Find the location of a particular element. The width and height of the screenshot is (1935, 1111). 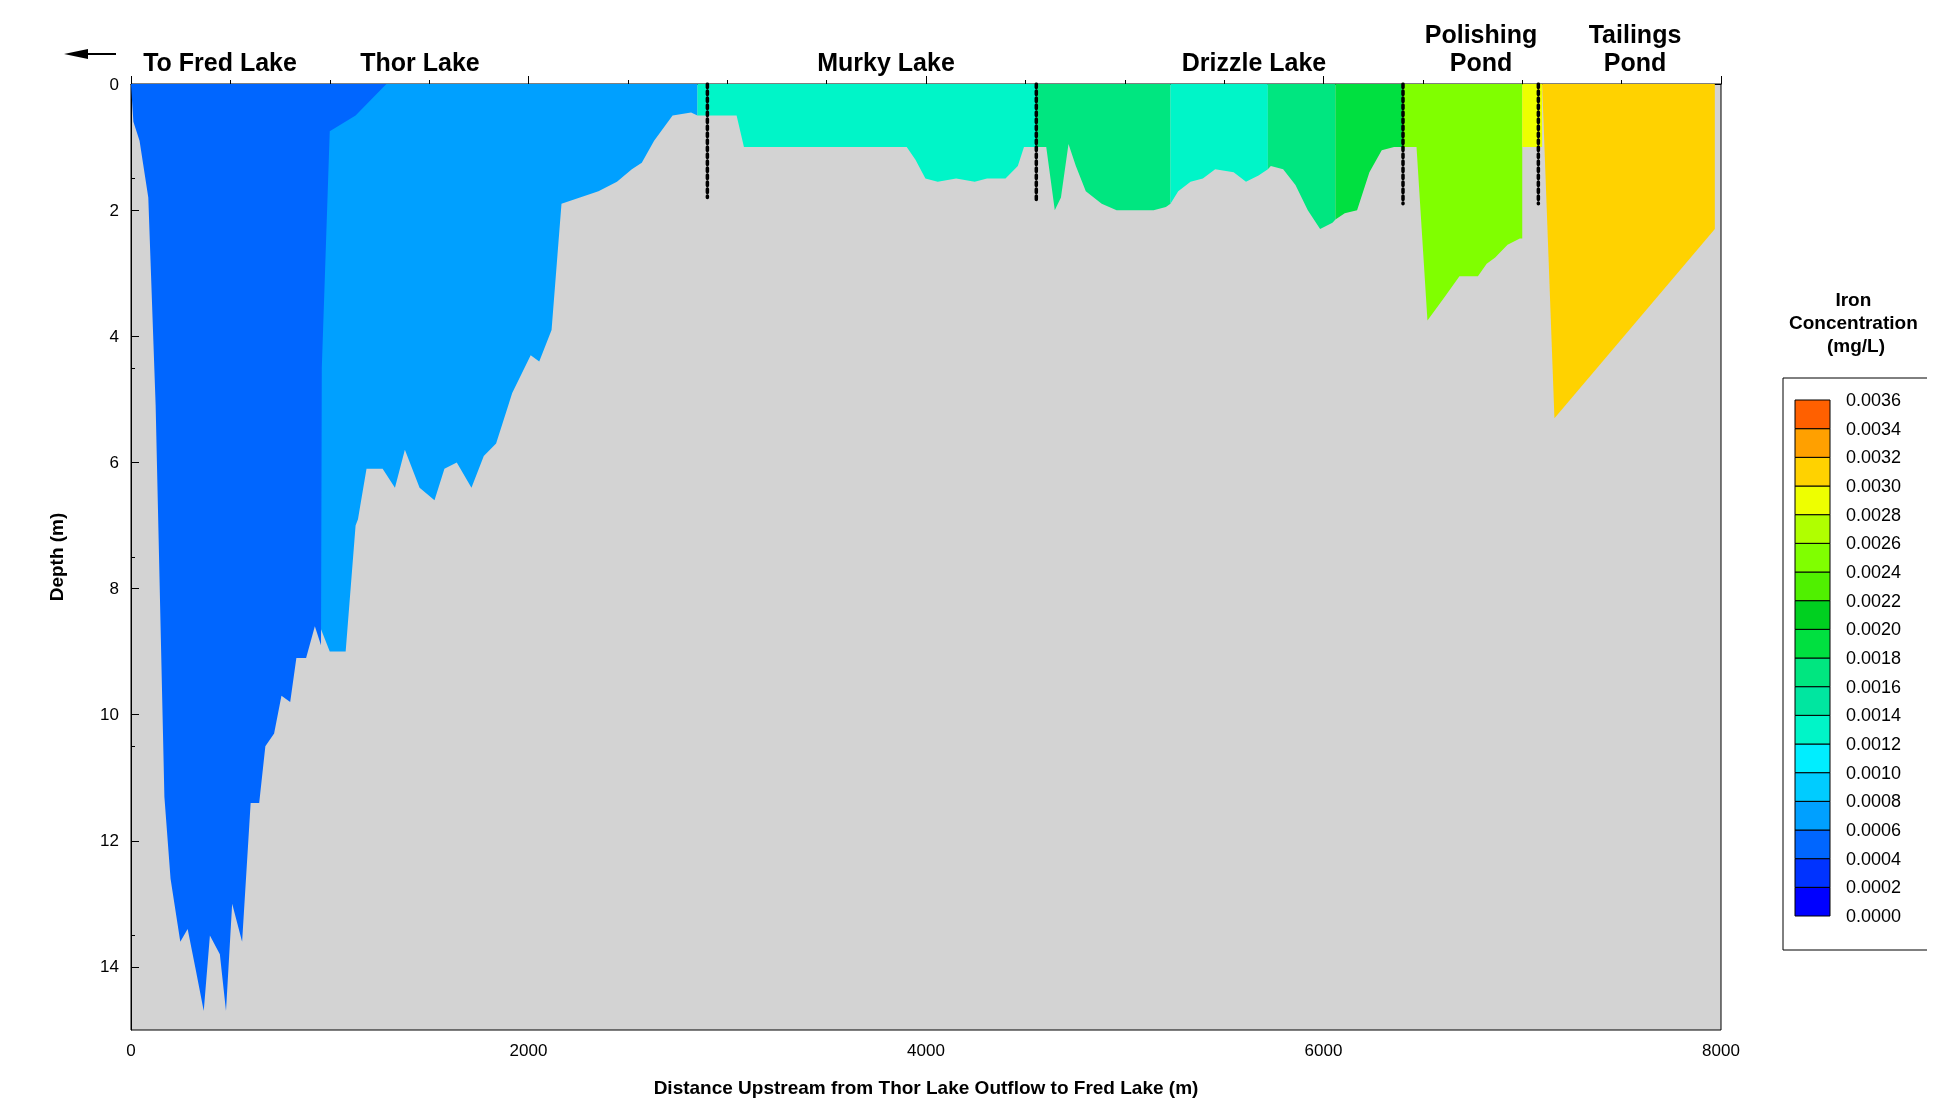

y-tick-label: 8 is located at coordinates (114, 589).